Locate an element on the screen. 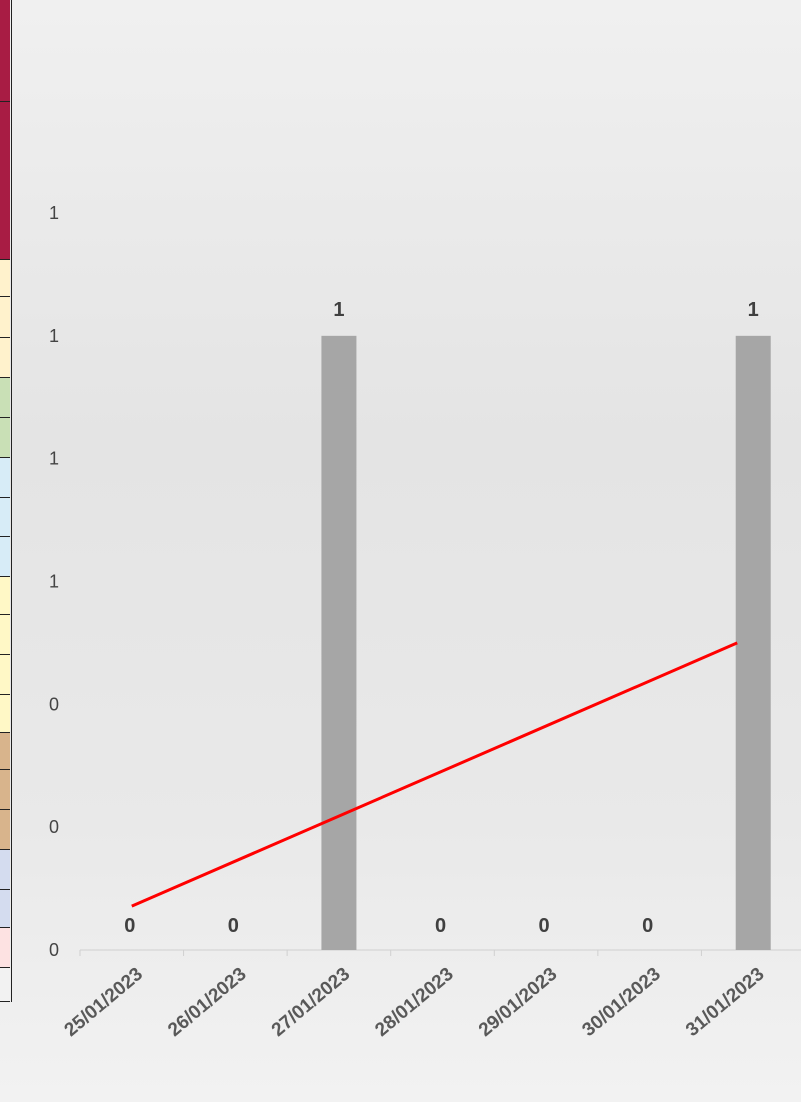 This screenshot has width=801, height=1102. x-tick-label: 31/01/2023 is located at coordinates (725, 1002).